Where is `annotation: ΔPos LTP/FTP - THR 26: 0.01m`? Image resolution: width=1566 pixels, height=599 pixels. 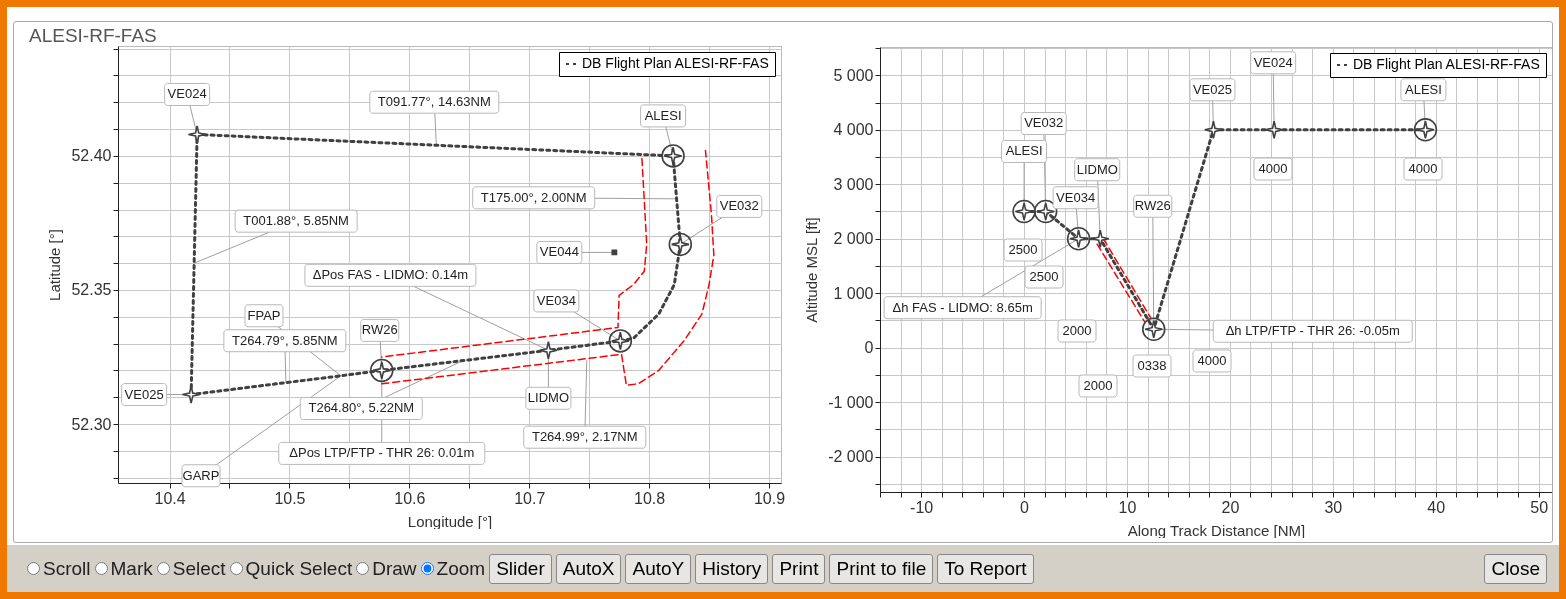 annotation: ΔPos LTP/FTP - THR 26: 0.01m is located at coordinates (382, 453).